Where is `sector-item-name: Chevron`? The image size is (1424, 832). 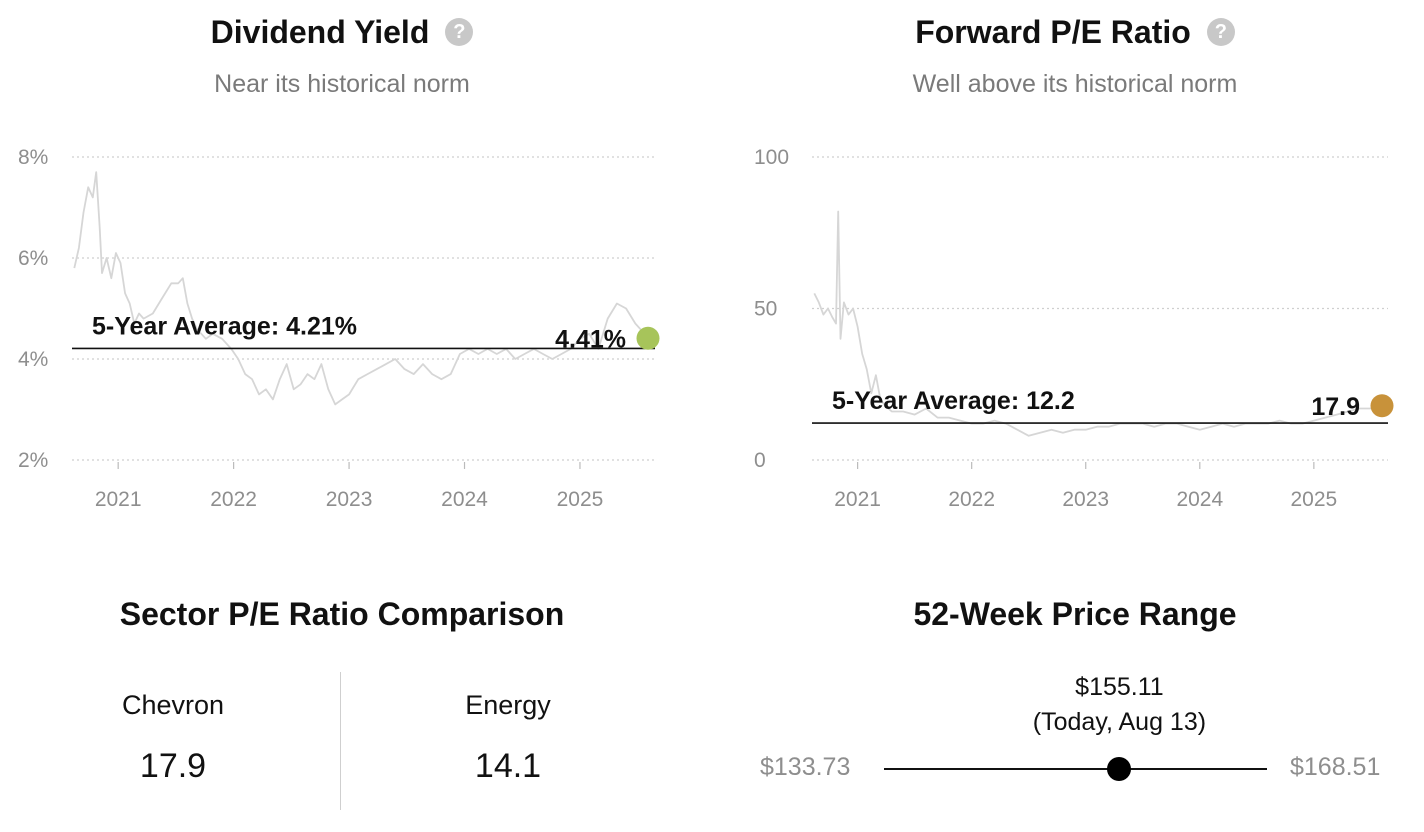 sector-item-name: Chevron is located at coordinates (173, 705).